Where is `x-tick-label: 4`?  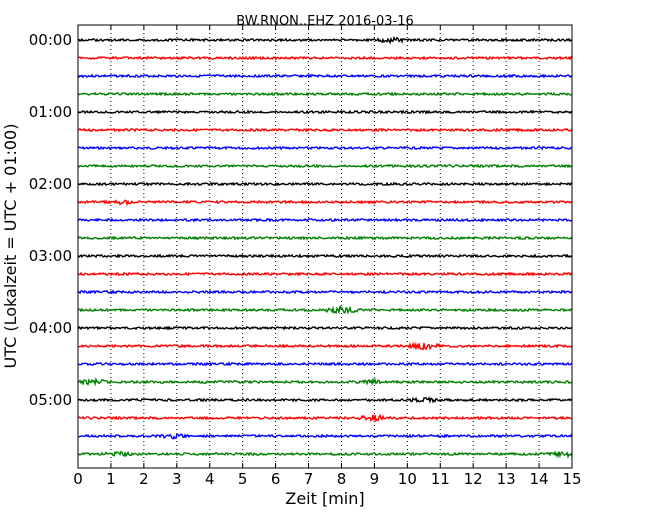
x-tick-label: 4 is located at coordinates (210, 479).